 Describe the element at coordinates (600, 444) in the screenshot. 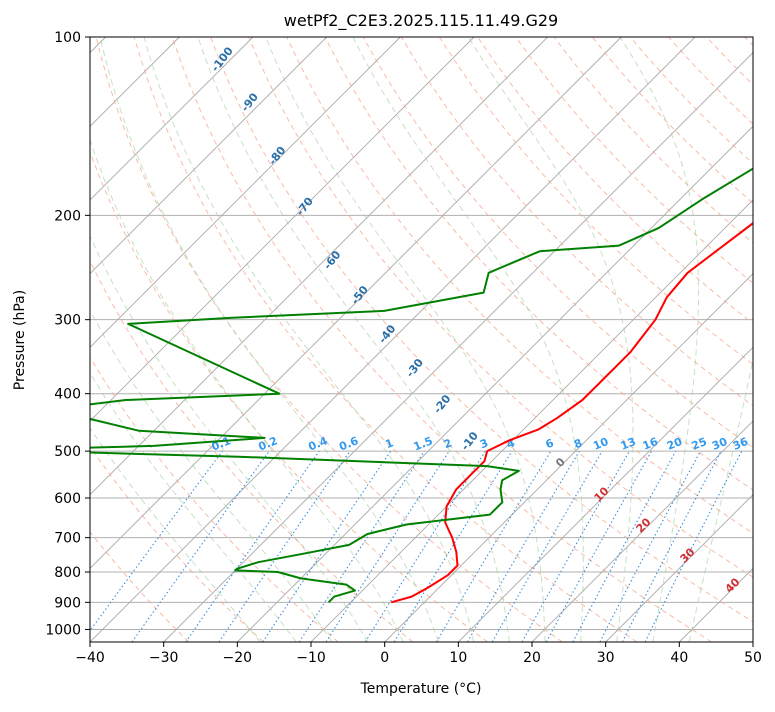

I see `mixing-ratio-label: 10` at that location.